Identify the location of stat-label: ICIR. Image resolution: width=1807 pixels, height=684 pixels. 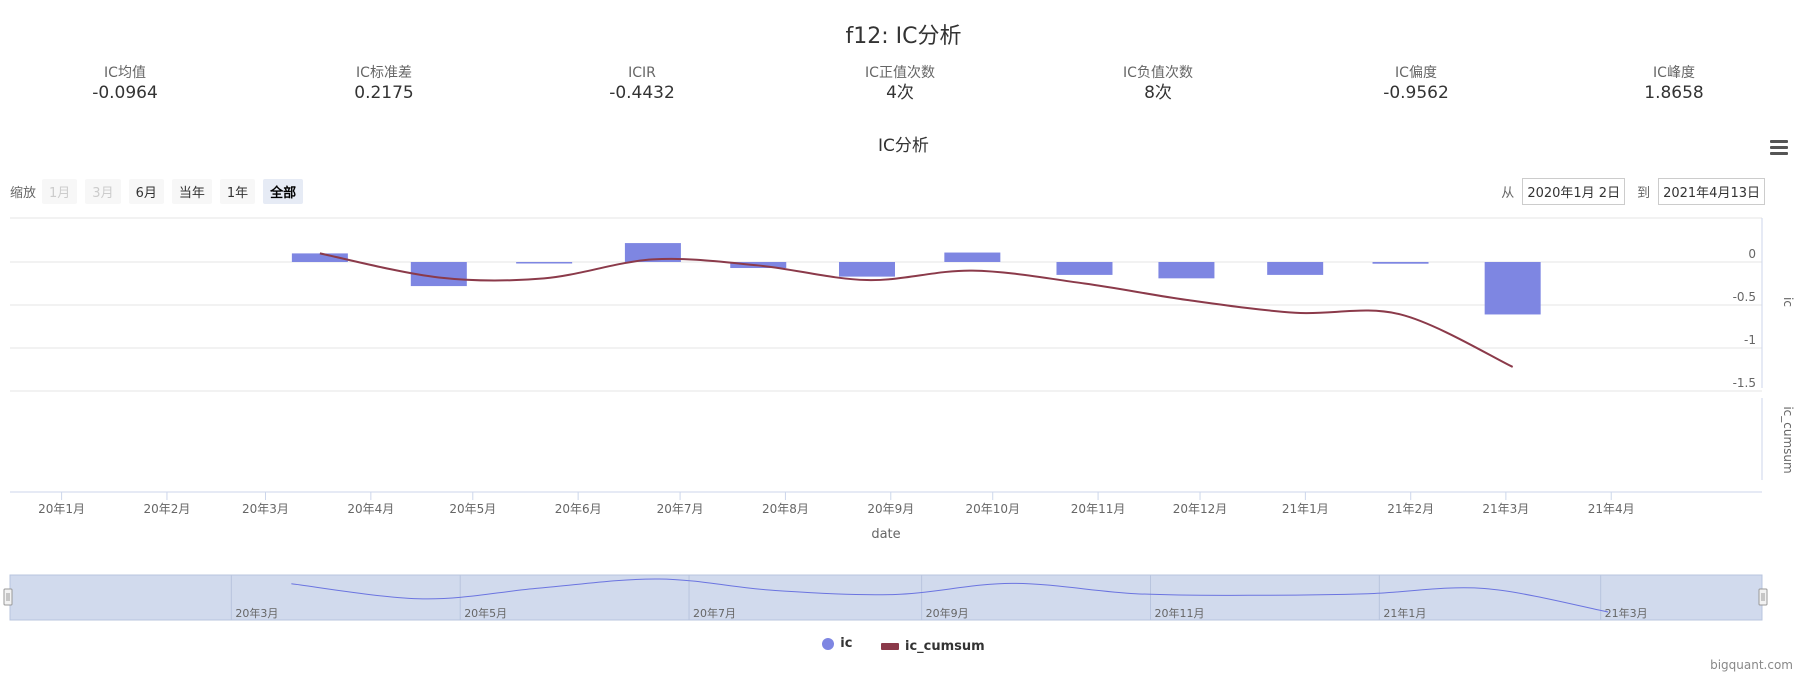
(642, 73).